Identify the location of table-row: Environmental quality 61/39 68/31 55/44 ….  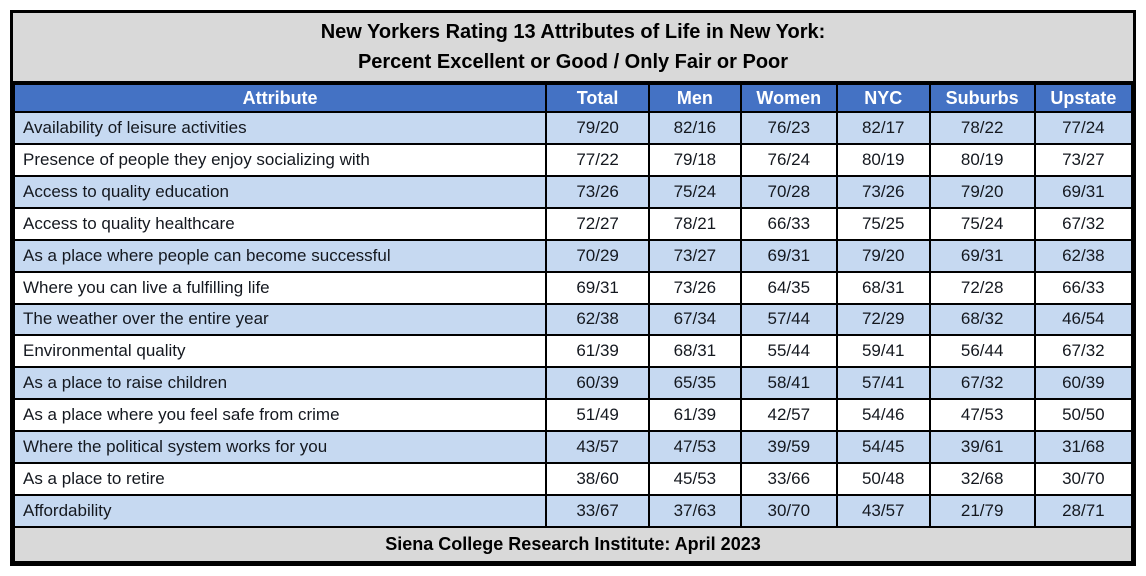
(573, 351).